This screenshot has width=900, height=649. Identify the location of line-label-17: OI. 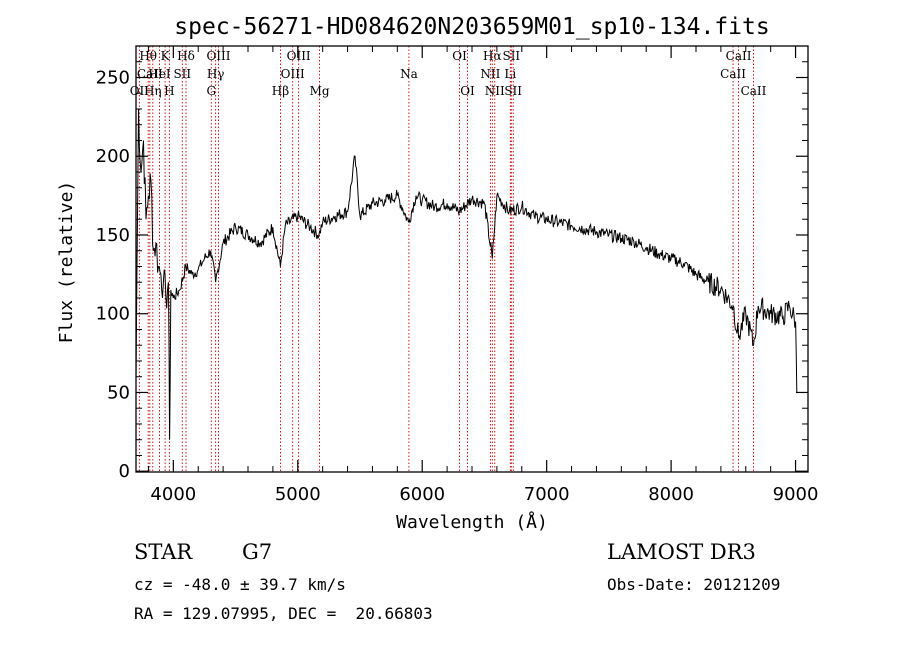
(459, 56).